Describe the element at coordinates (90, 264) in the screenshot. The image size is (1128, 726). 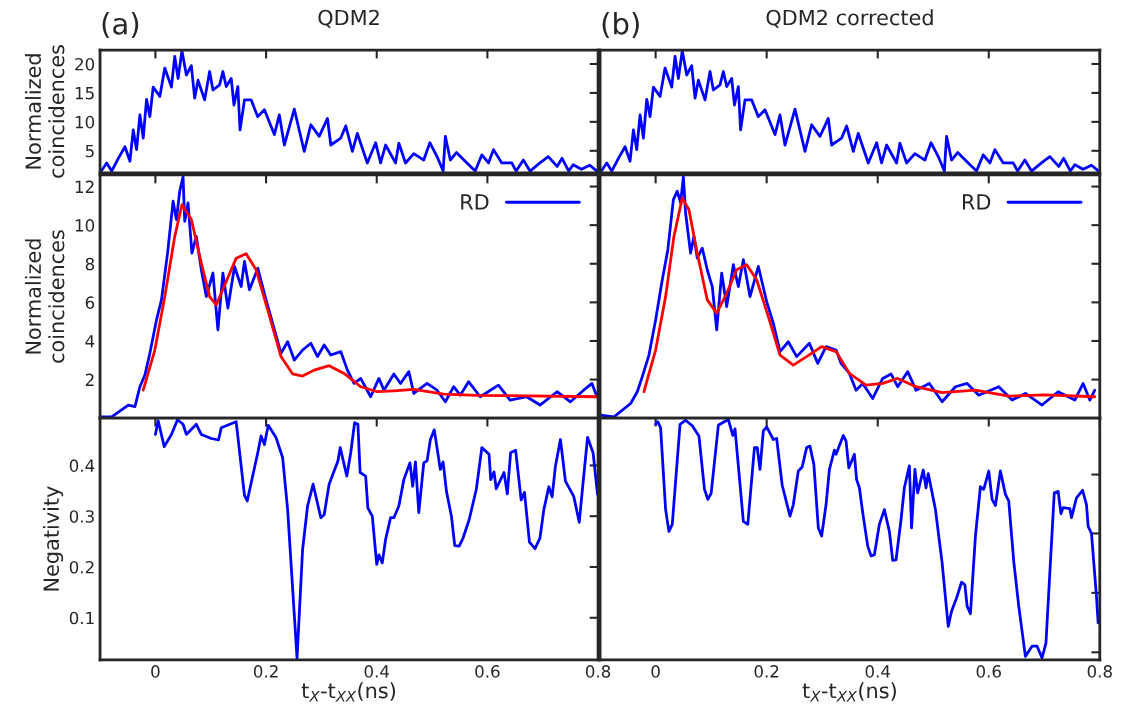
I see `y-tick-label: 8` at that location.